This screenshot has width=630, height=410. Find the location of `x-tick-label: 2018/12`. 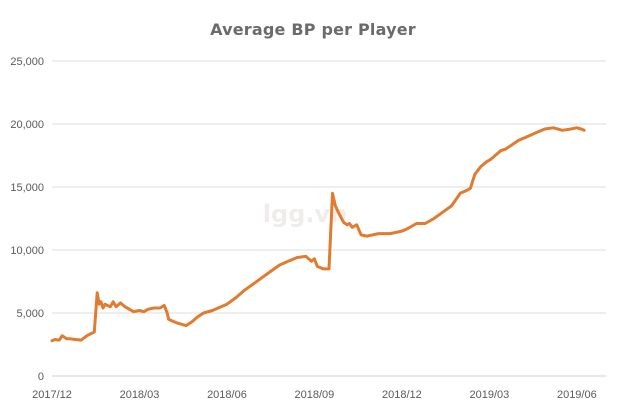

x-tick-label: 2018/12 is located at coordinates (402, 395).